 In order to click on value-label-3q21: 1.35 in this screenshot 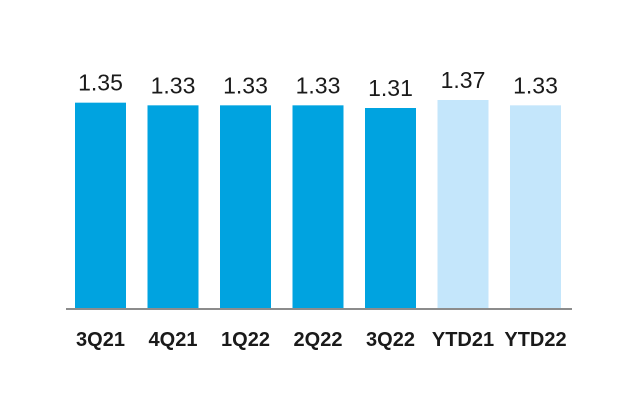, I will do `click(100, 83)`.